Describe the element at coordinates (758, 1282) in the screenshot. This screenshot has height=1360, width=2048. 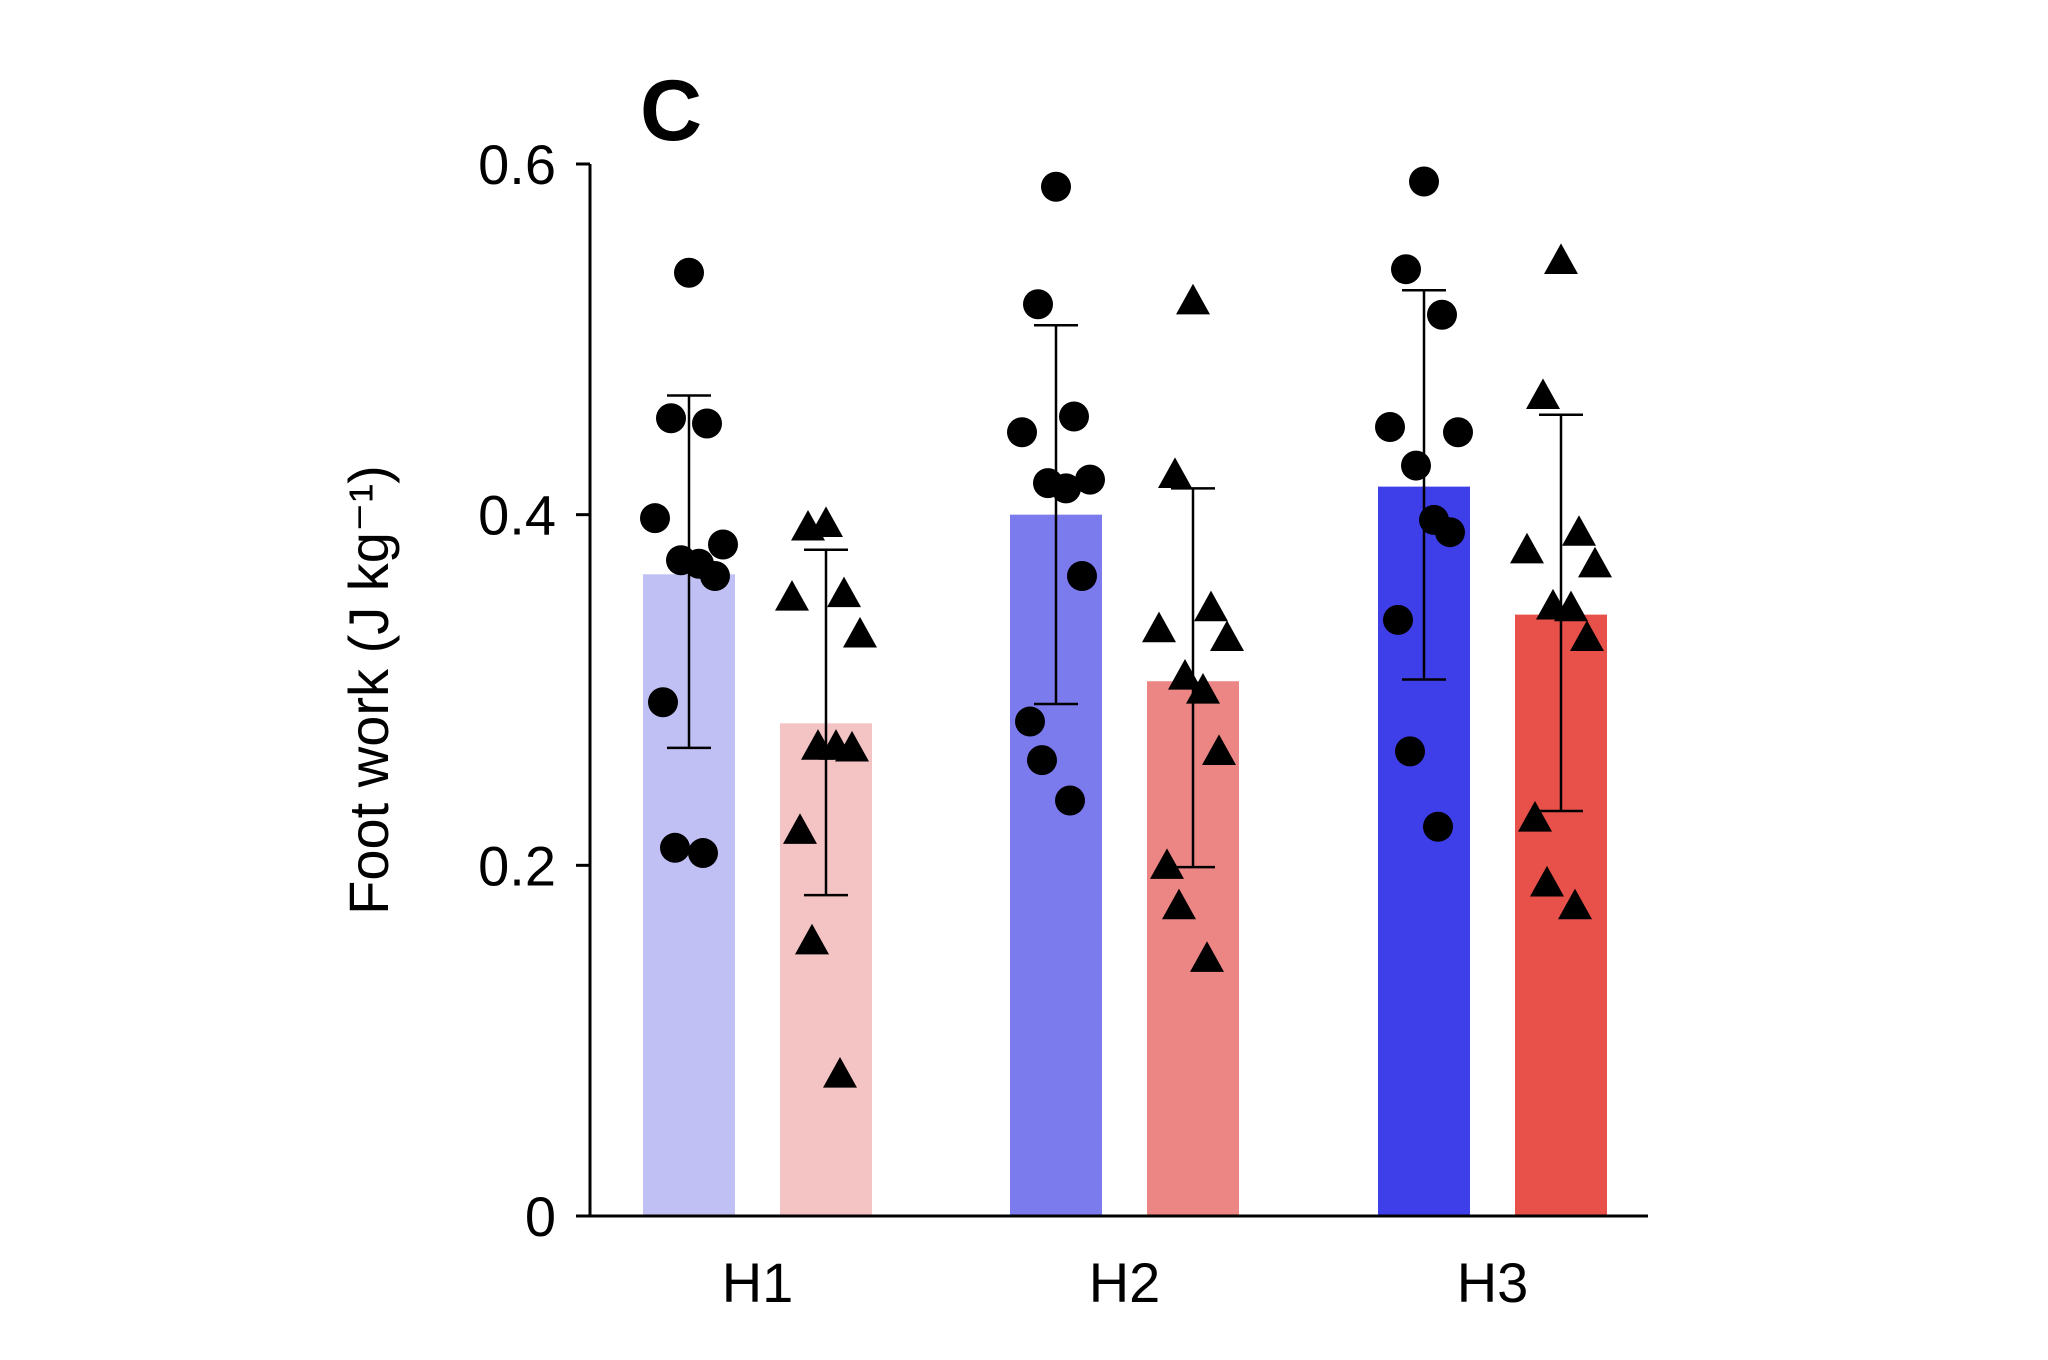
I see `x-tick-label: H1` at that location.